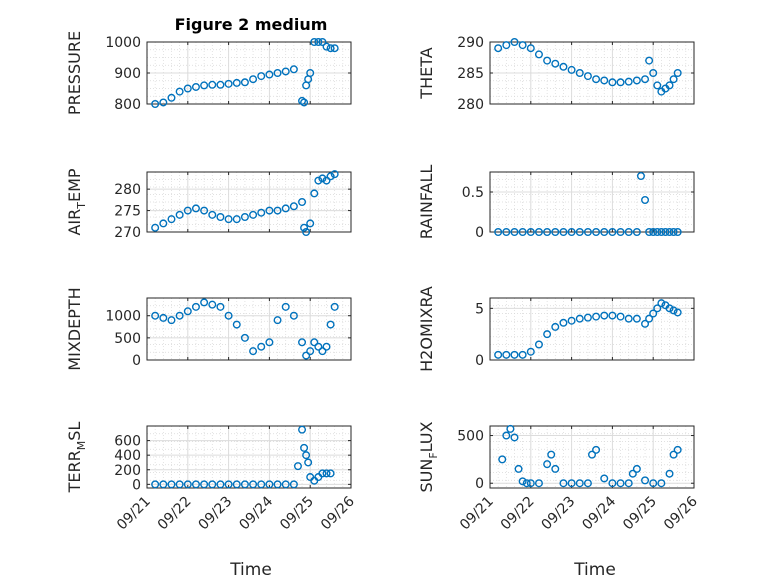 This screenshot has width=778, height=583. Describe the element at coordinates (127, 339) in the screenshot. I see `y-tick-label: 500` at that location.